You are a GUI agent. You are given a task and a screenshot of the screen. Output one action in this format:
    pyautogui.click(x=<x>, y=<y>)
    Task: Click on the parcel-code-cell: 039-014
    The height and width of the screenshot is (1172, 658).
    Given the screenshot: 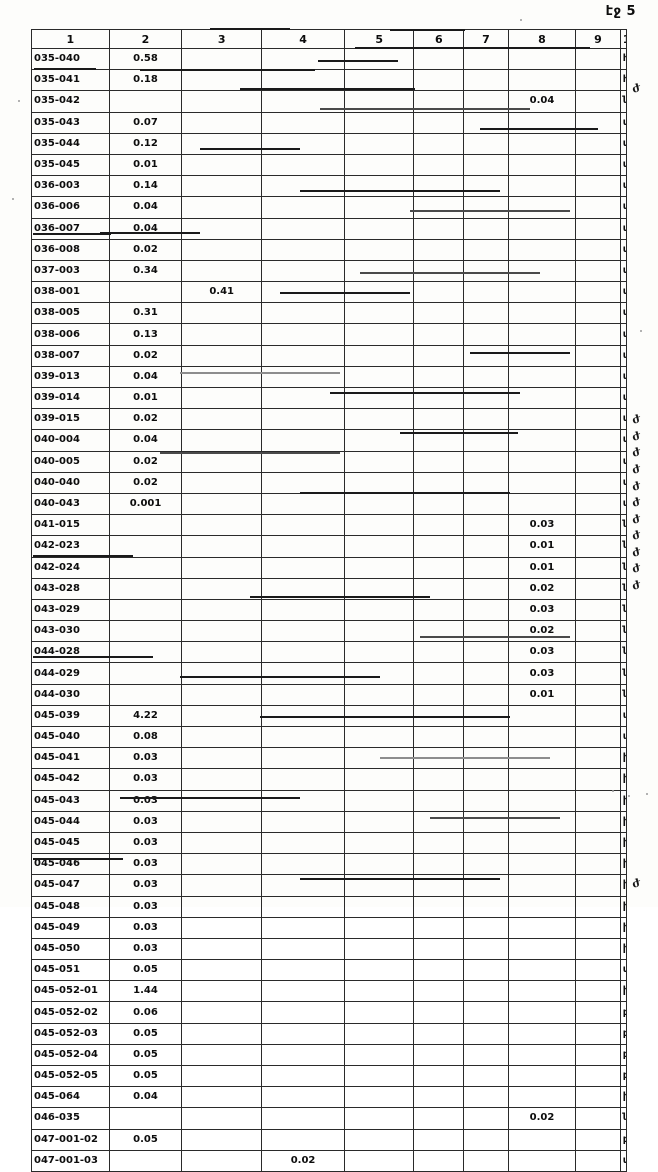 What is the action you would take?
    pyautogui.click(x=70, y=398)
    